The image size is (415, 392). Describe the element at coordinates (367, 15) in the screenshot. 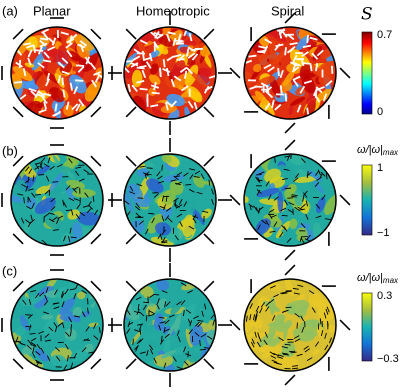

I see `colorbar-title: S` at that location.